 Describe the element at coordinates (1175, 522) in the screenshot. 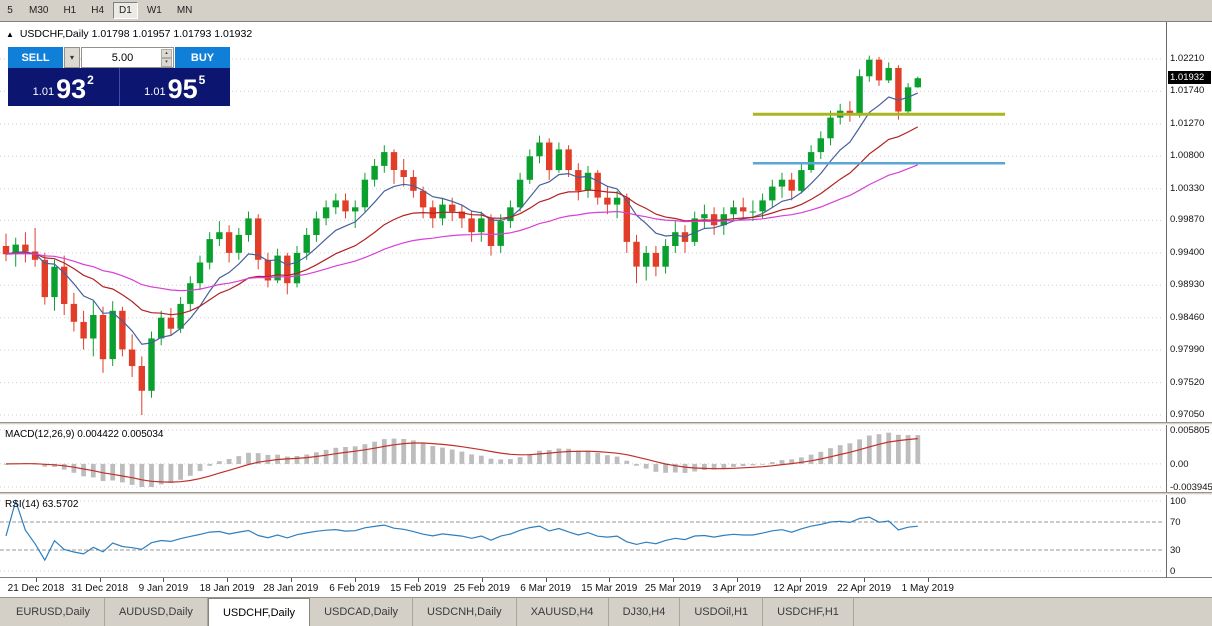

I see `rsi-axis-label: 70` at that location.